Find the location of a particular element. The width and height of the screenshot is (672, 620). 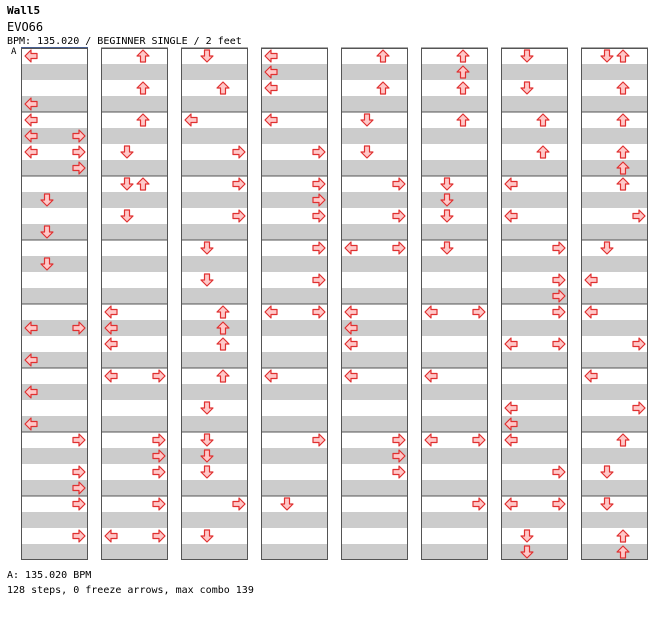

bpm-summary: A: 135.020 BPM is located at coordinates (49, 575).